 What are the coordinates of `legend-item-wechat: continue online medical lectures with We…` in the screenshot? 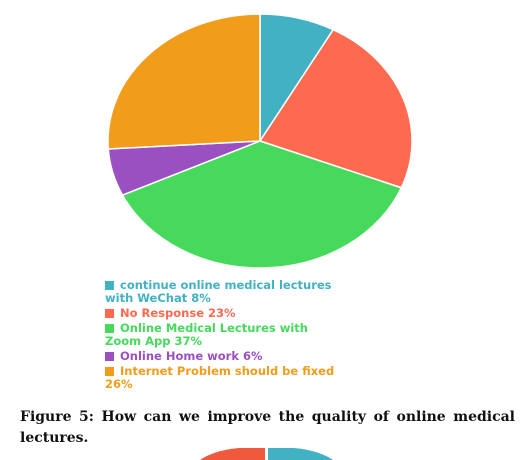 It's located at (225, 292).